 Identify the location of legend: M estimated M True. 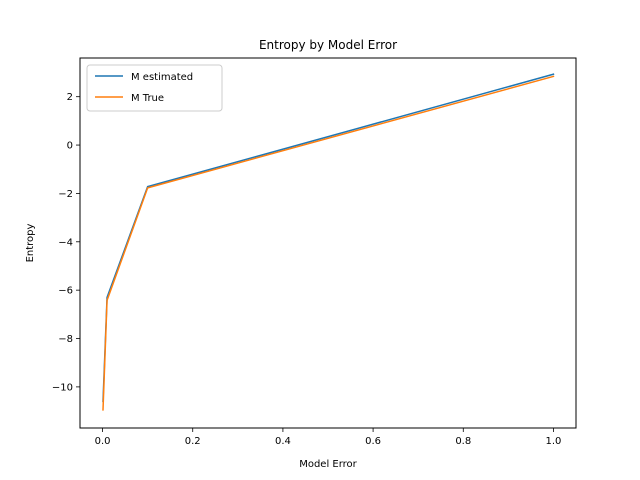
(154, 88).